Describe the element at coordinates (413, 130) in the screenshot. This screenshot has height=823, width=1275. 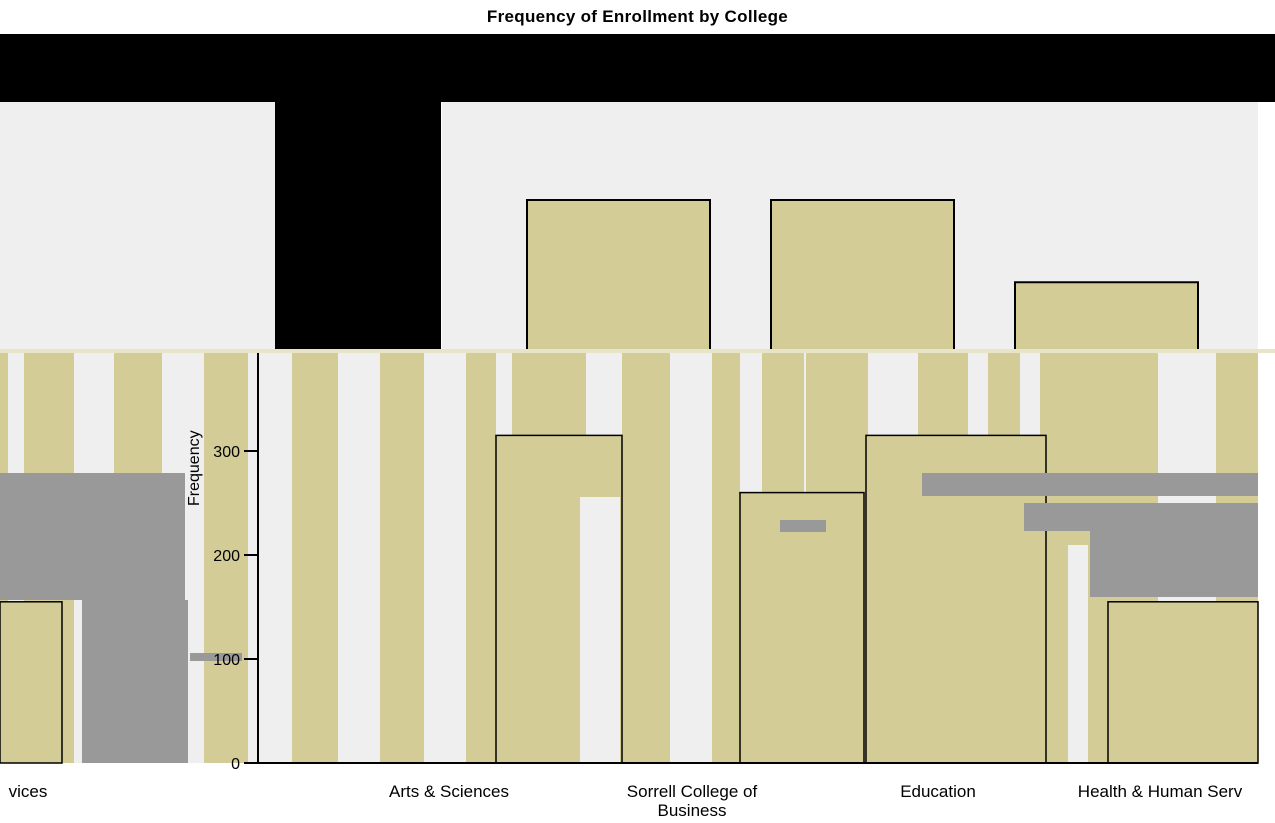
I see `upper-y-tick-label: 300` at that location.